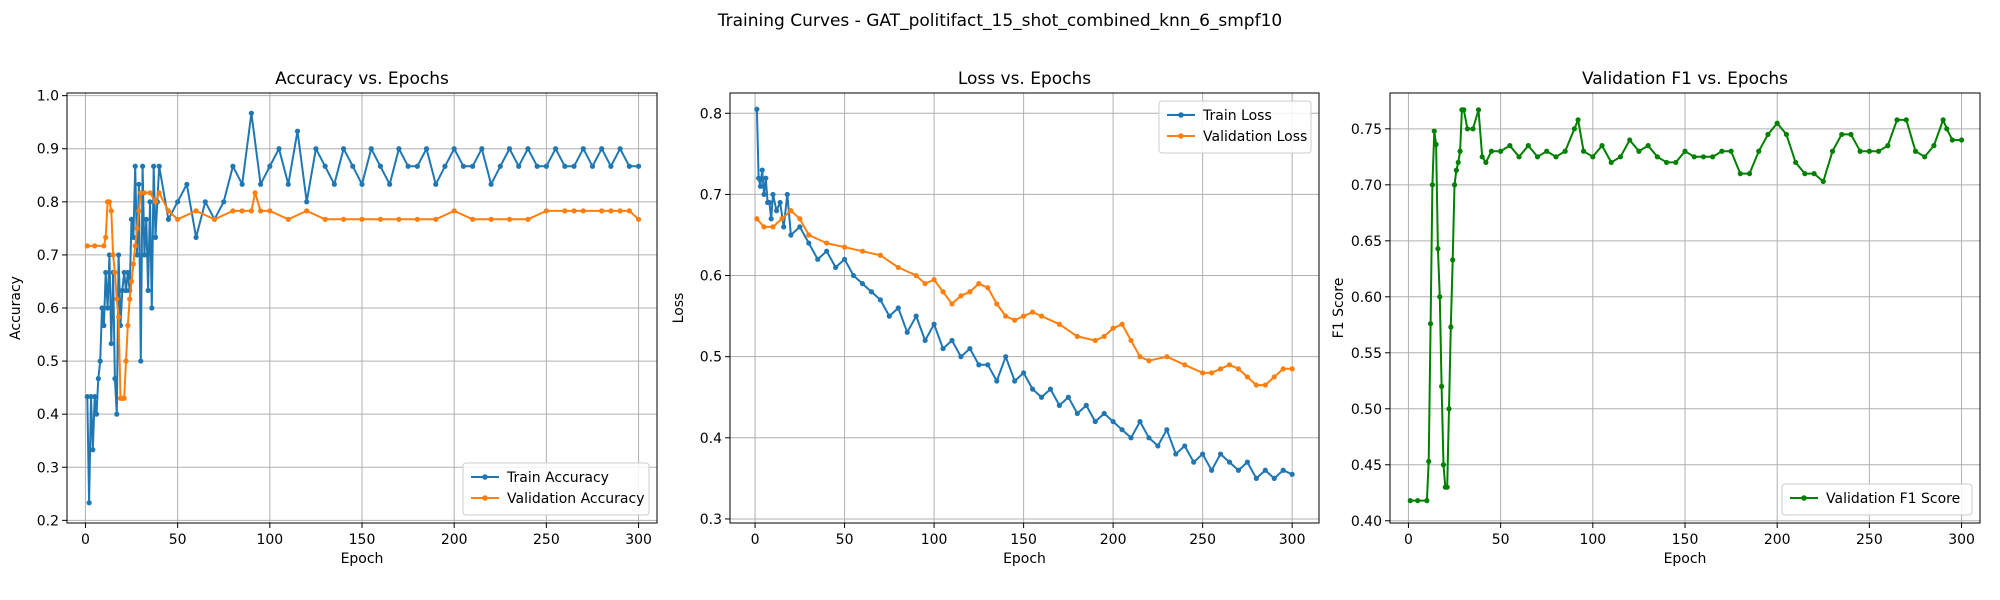  I want to click on y-tick-label: 0.9, so click(48, 150).